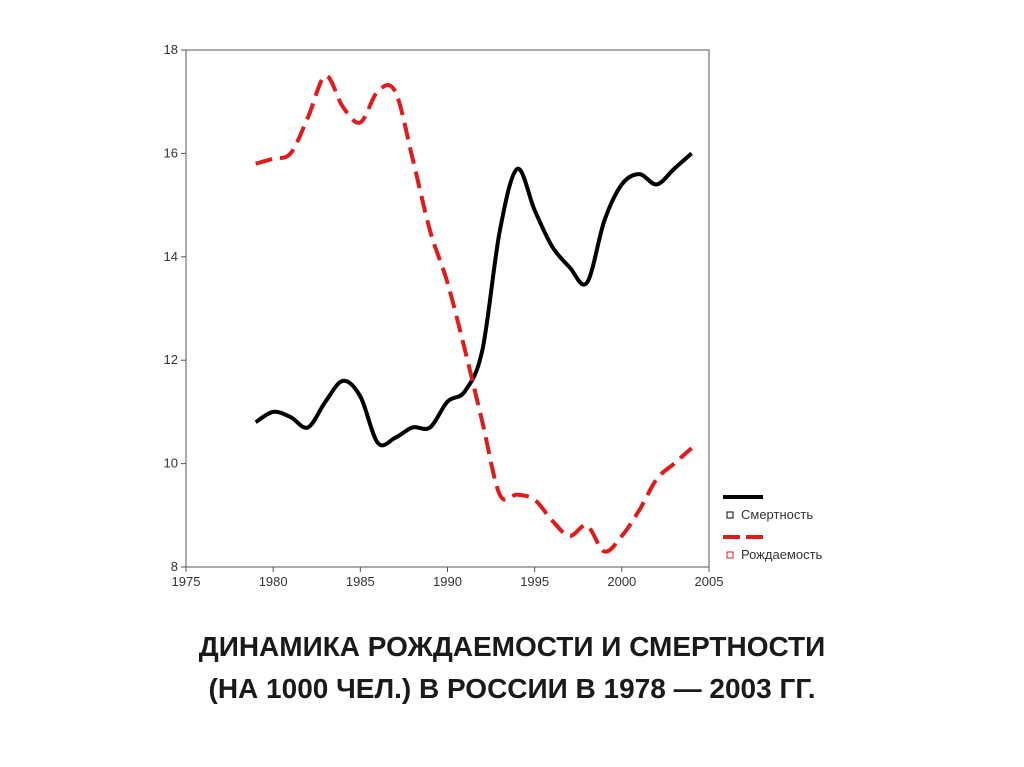 Image resolution: width=1024 pixels, height=767 pixels. Describe the element at coordinates (512, 646) in the screenshot. I see `caption-line-1: ДИНАМИКА РОЖДАЕМОСТИ И СМЕРТНОСТИ` at that location.